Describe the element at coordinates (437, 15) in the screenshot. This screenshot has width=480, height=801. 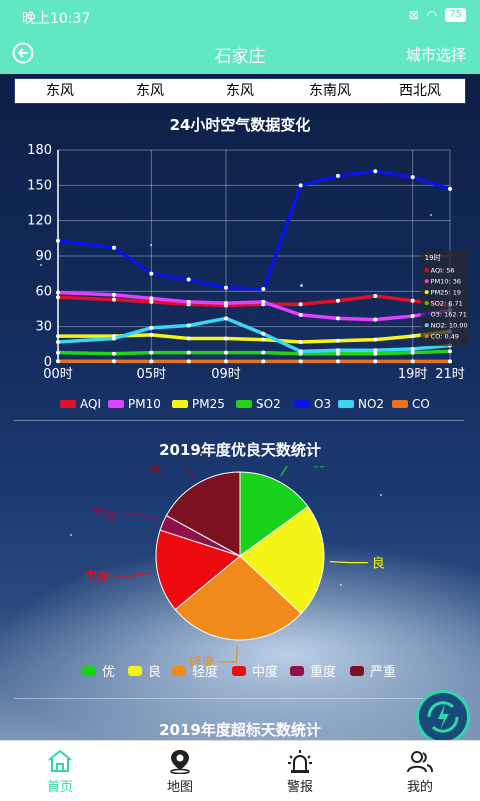
I see `system-icons: ⊠ ◠ 75` at that location.